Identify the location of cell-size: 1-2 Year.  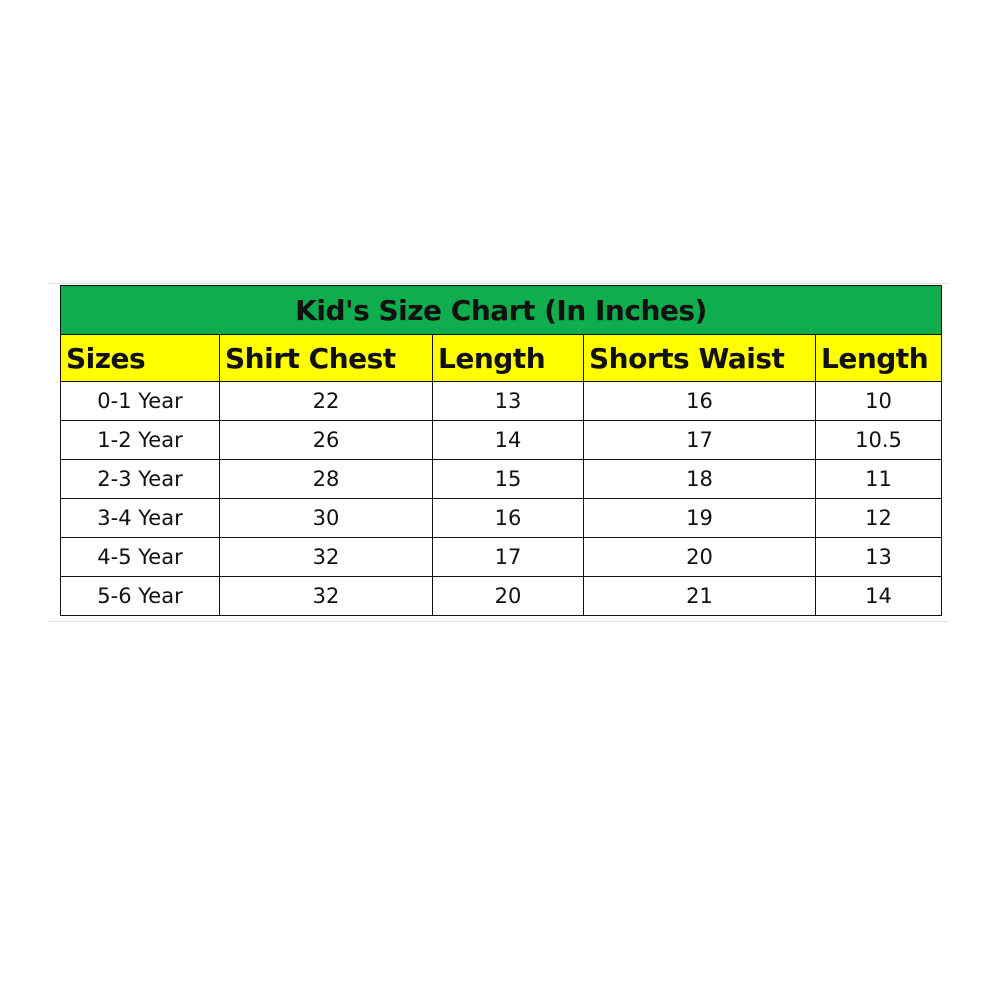
(140, 440).